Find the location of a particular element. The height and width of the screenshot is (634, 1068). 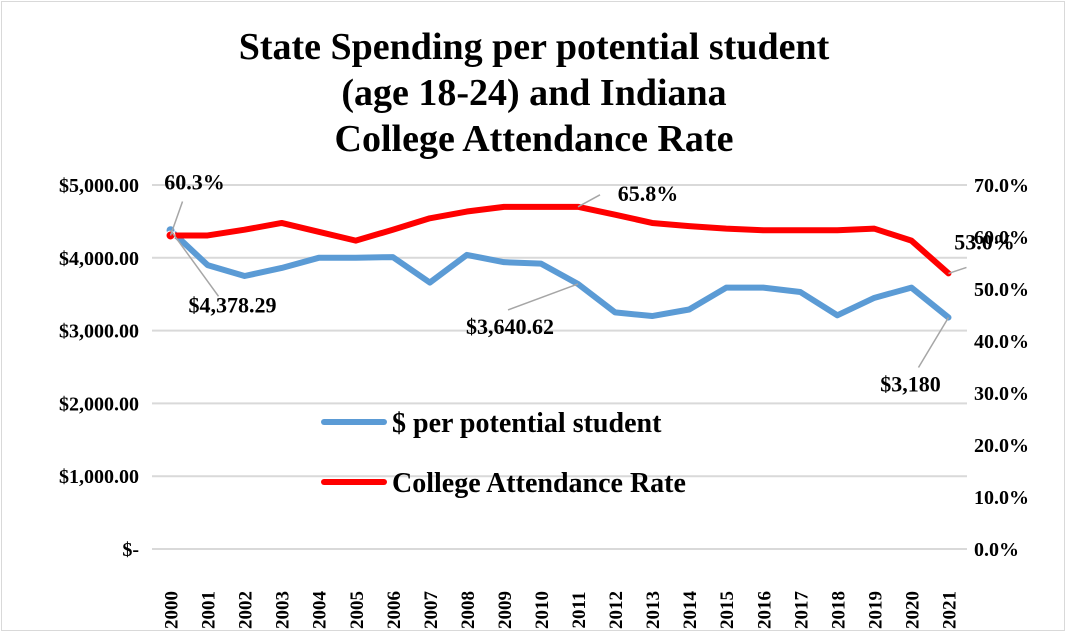

x-tick-label: 2007 is located at coordinates (431, 610).